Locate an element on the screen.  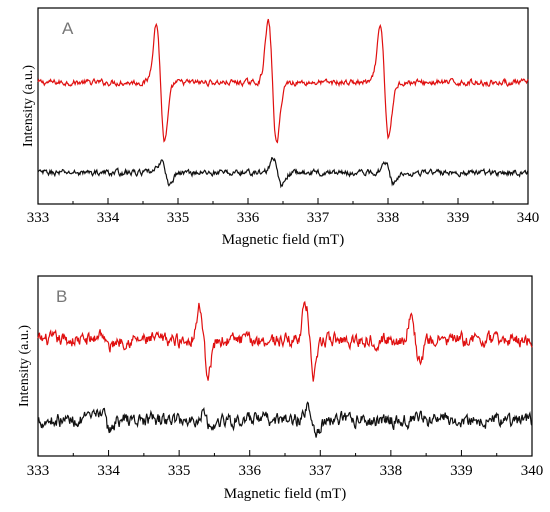
panel-b-x-axis: 333 334 335 336 337 338 339 340 is located at coordinates (285, 464).